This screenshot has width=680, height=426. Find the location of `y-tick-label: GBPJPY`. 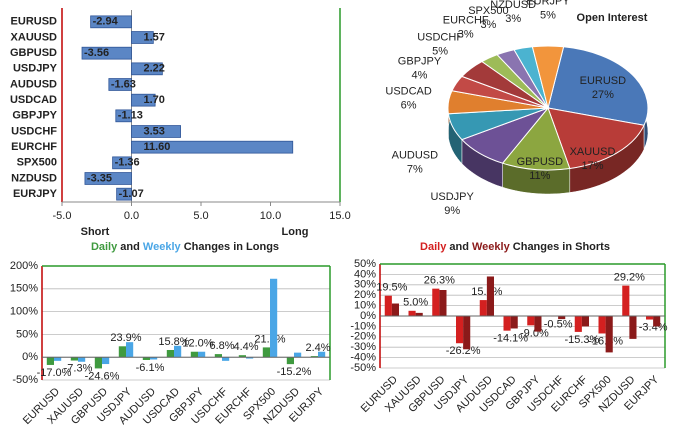

y-tick-label: GBPJPY is located at coordinates (34, 116).